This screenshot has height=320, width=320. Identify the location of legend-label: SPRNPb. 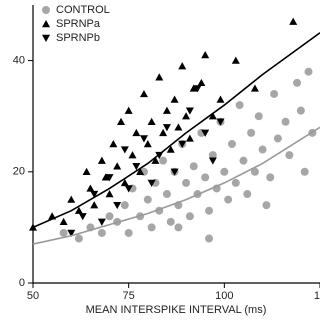
(78, 38).